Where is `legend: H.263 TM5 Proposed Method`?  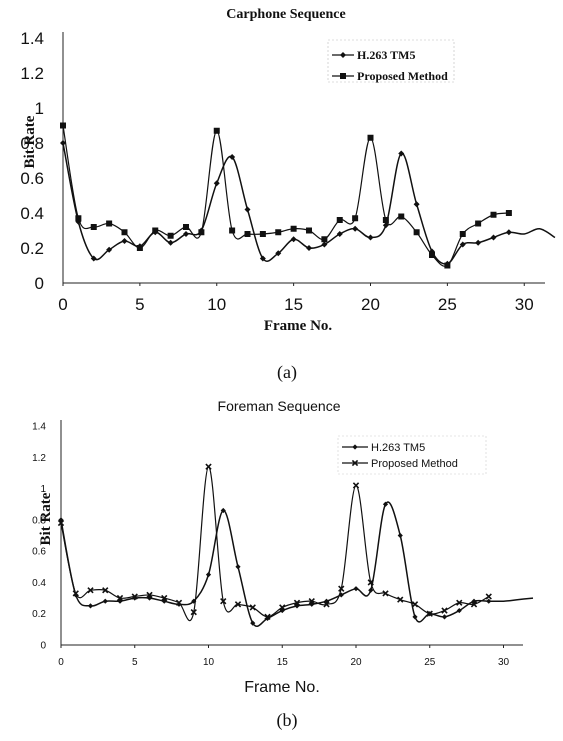
legend: H.263 TM5 Proposed Method is located at coordinates (412, 455).